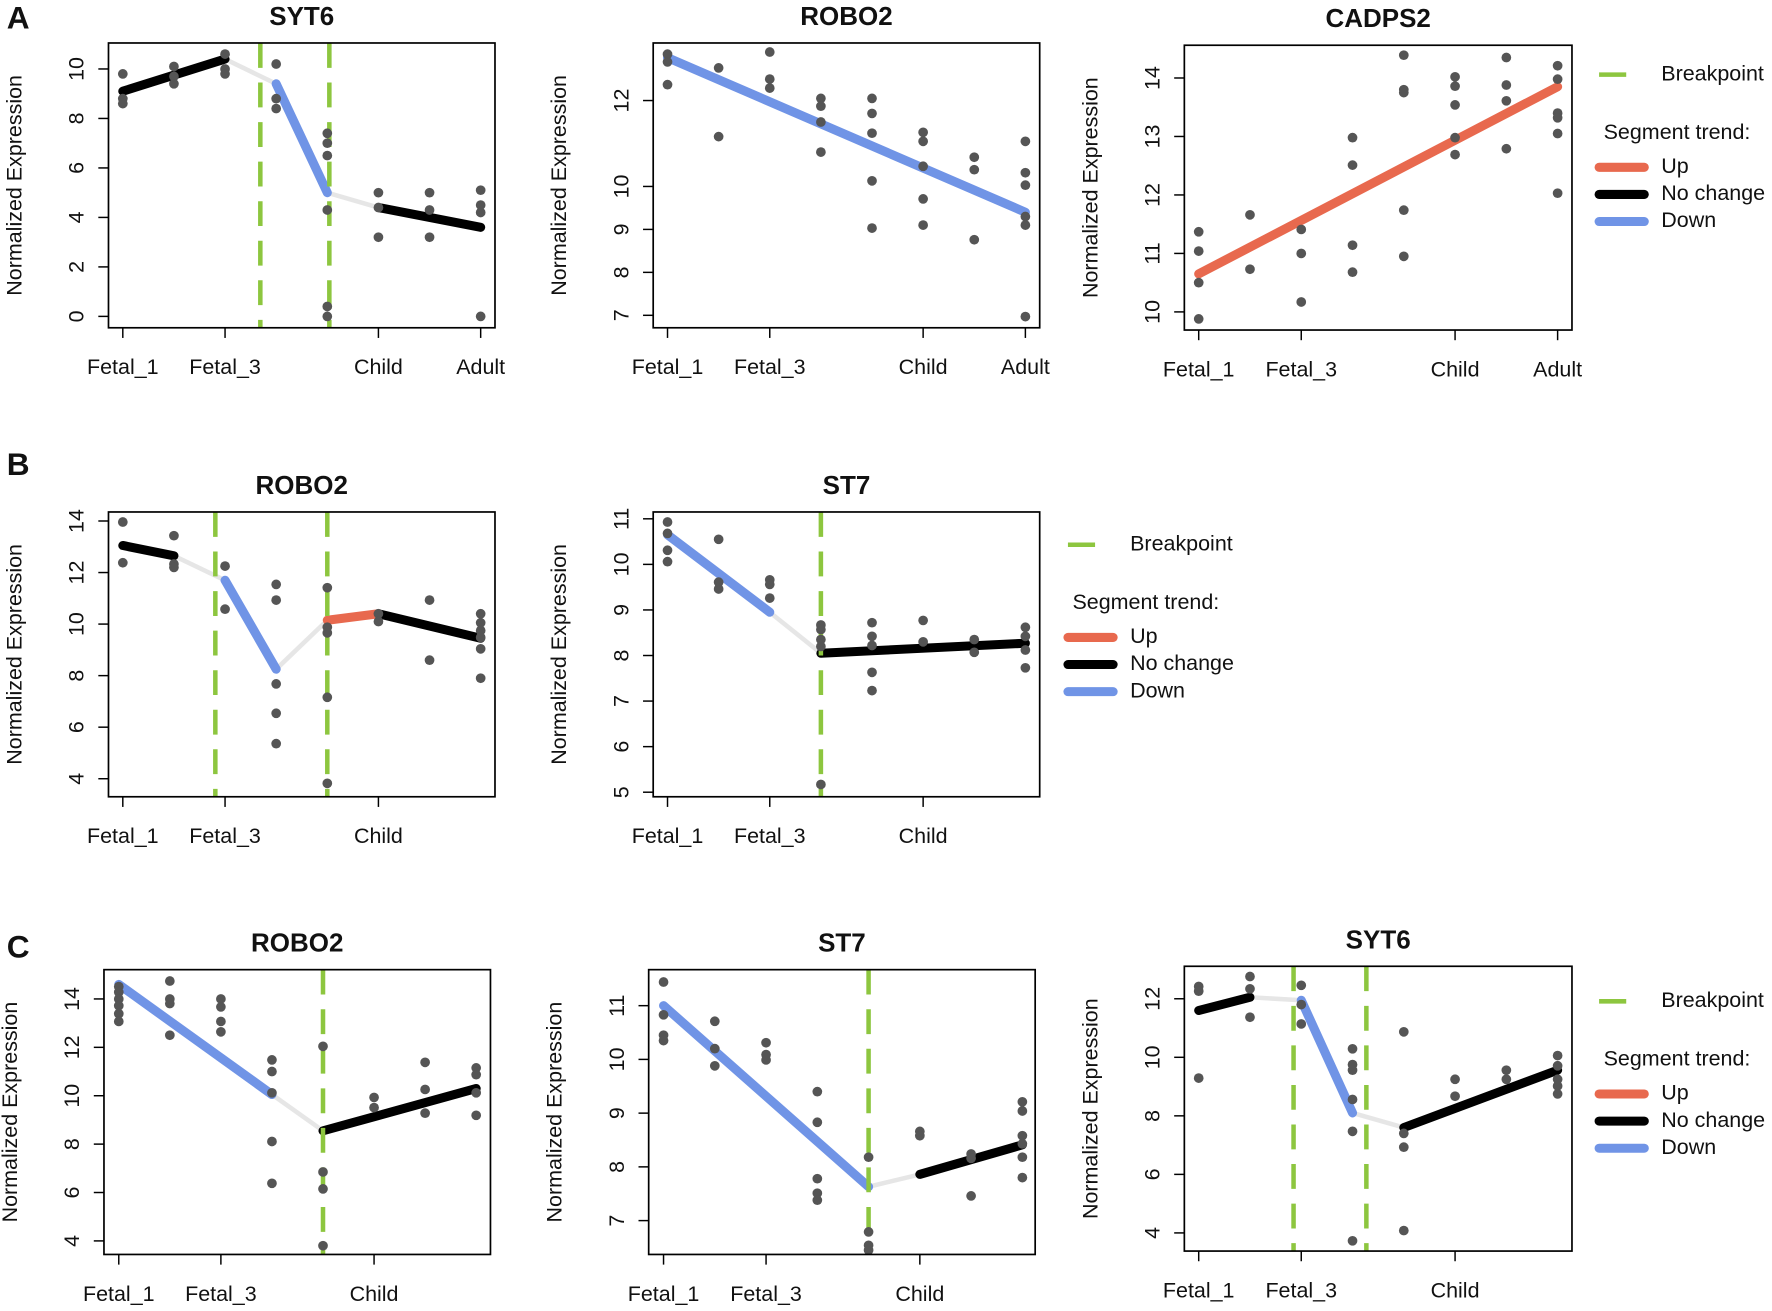 Image resolution: width=1772 pixels, height=1311 pixels. I want to click on y-tick-label: 5, so click(621, 792).